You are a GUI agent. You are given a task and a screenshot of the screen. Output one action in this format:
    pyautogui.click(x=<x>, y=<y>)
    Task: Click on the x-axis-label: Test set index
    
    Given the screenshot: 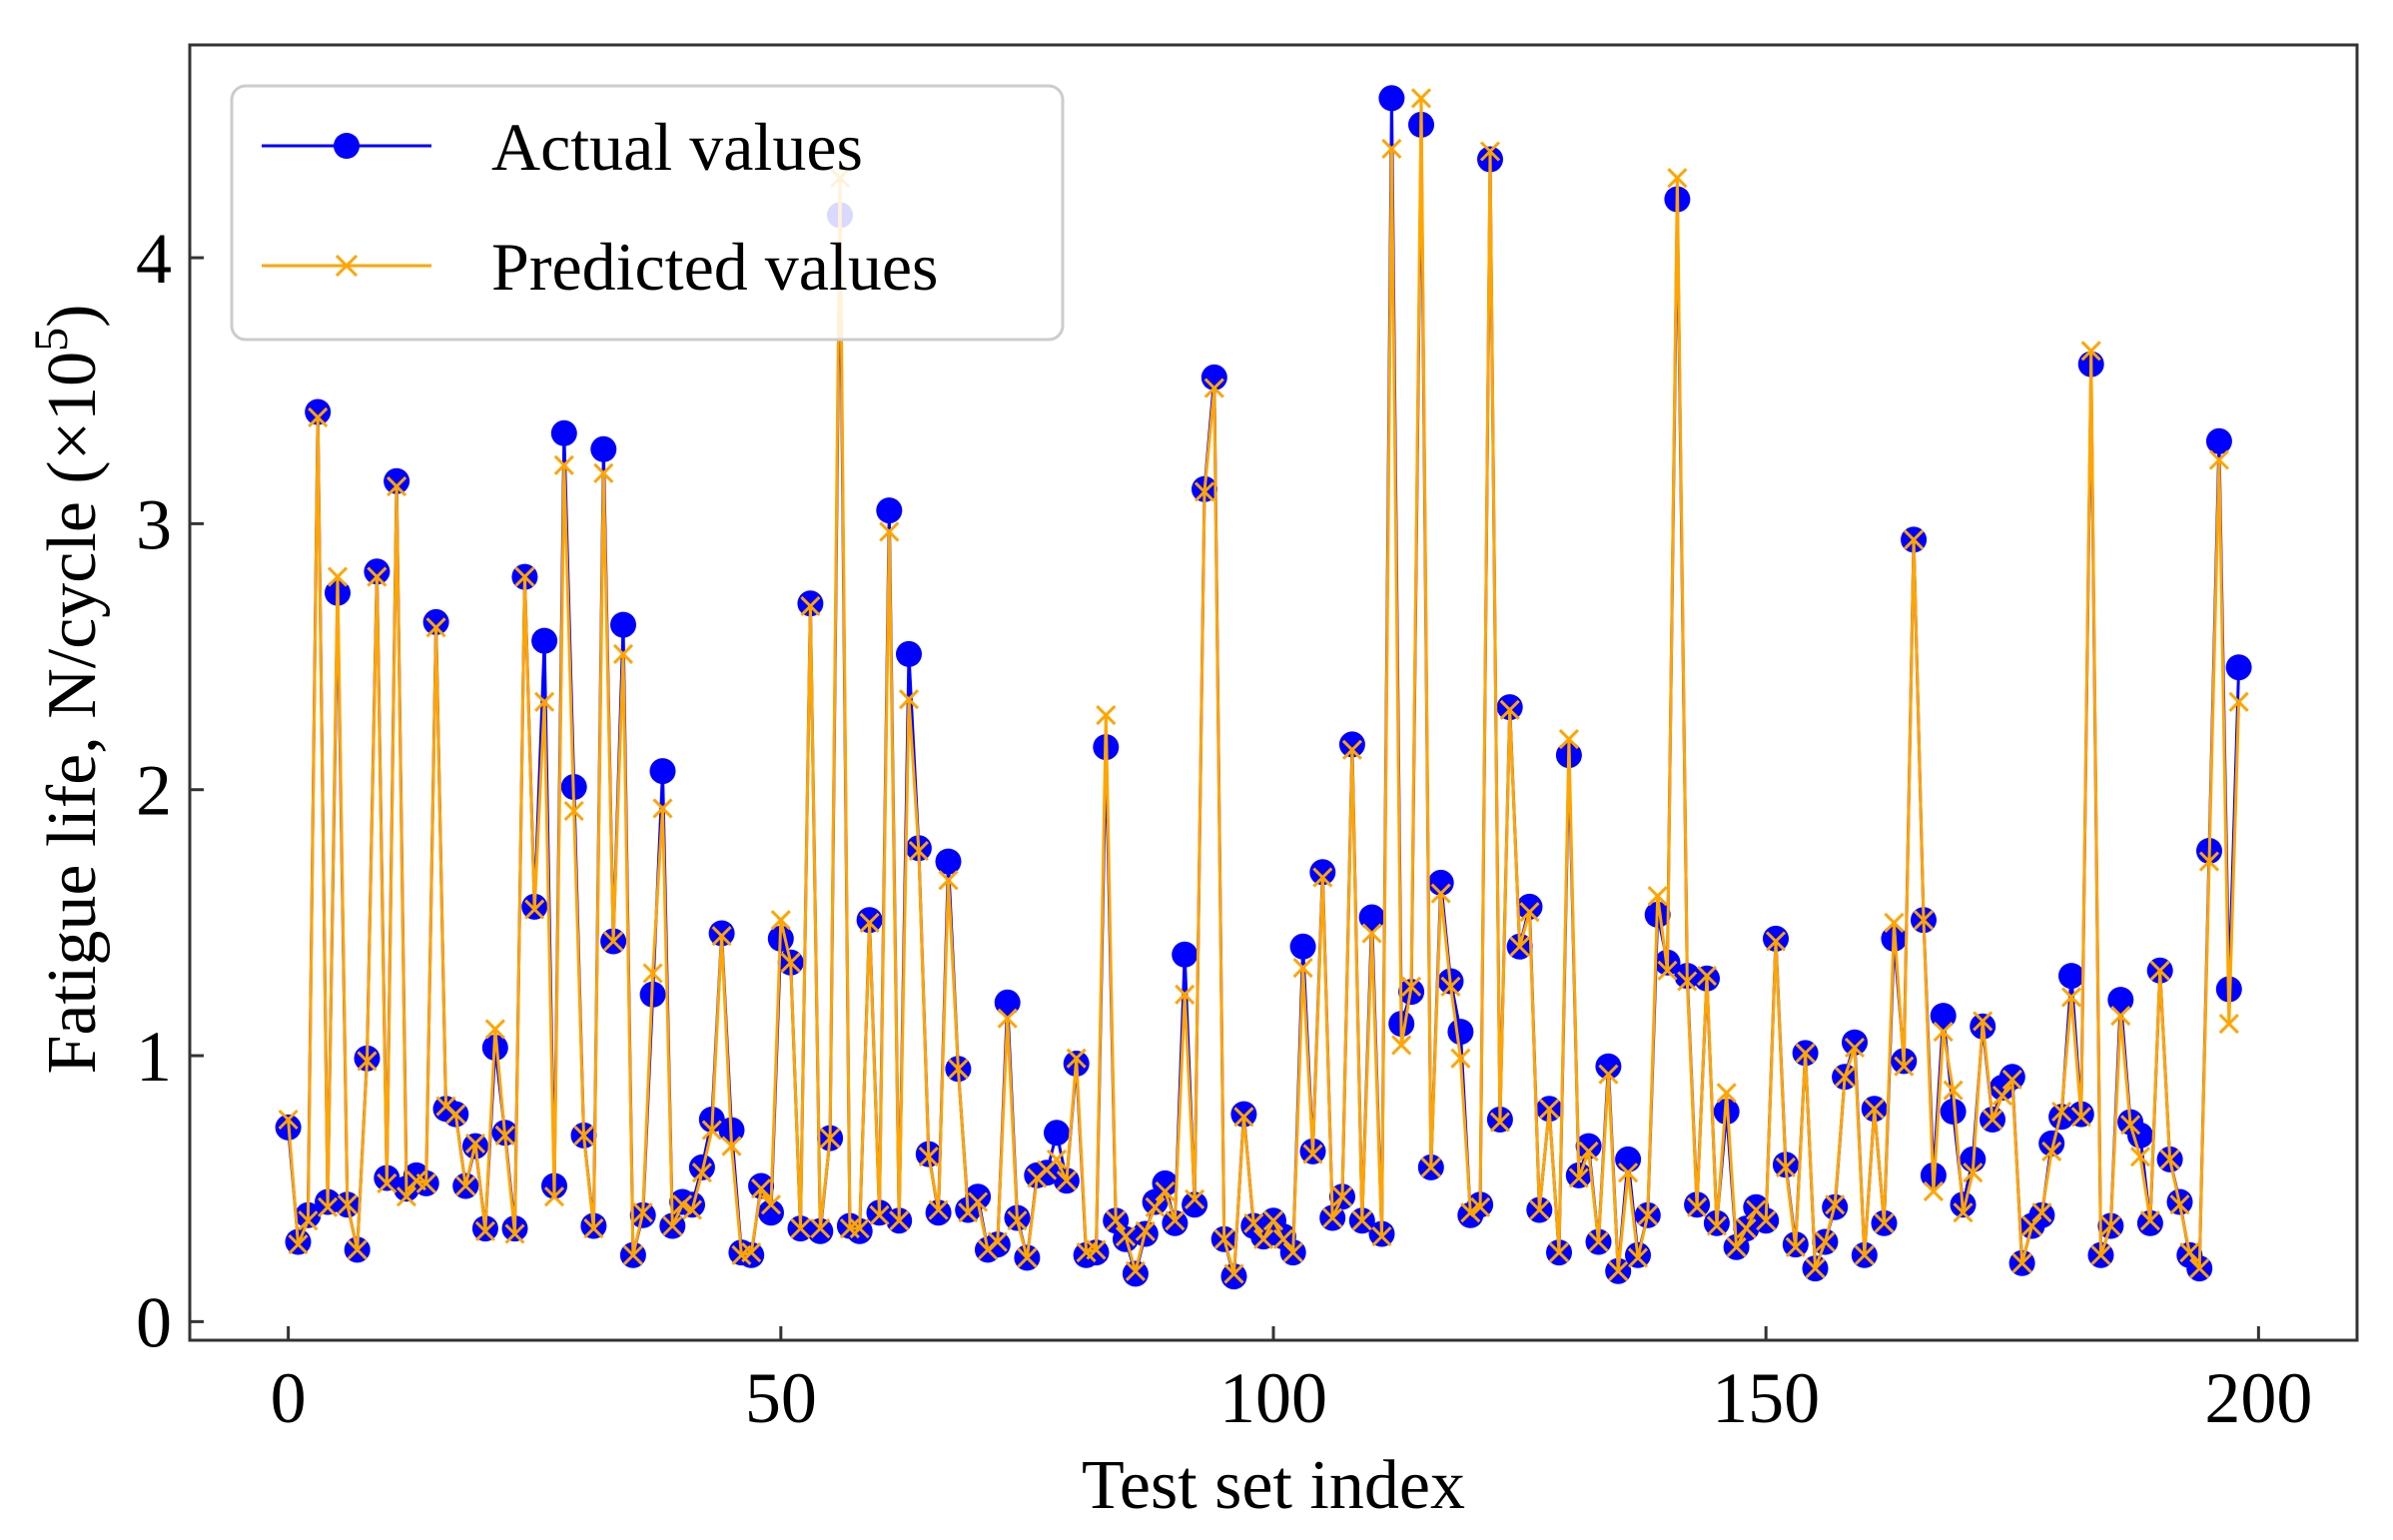 What is the action you would take?
    pyautogui.click(x=1274, y=1486)
    